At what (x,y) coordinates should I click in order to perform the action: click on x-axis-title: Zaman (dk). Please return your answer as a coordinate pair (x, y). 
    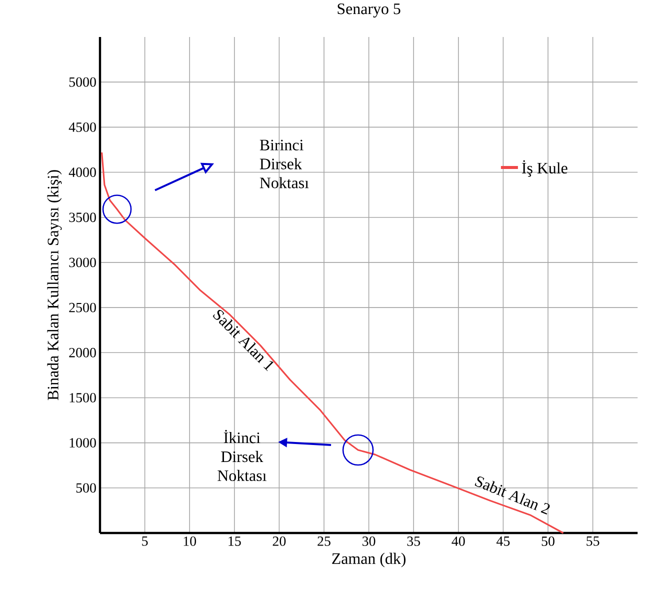
    Looking at the image, I should click on (369, 560).